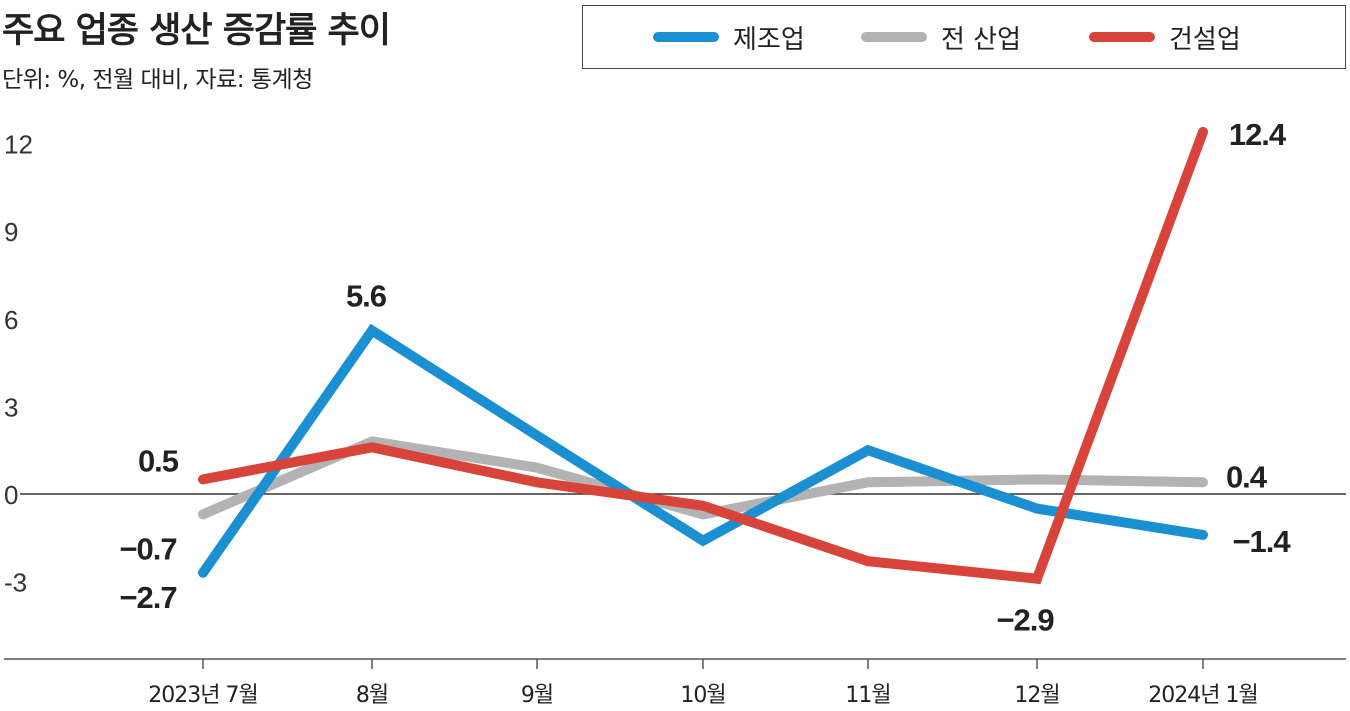 Image resolution: width=1350 pixels, height=711 pixels. What do you see at coordinates (1122, 37) in the screenshot?
I see `legend-swatch-construction` at bounding box center [1122, 37].